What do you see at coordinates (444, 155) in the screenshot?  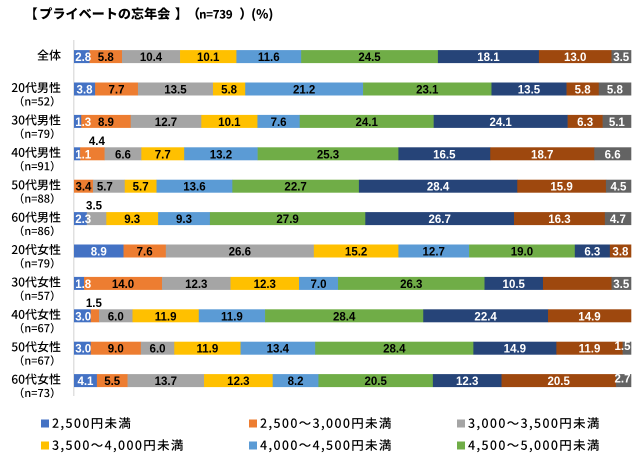 I see `svg-text: 16.5` at bounding box center [444, 155].